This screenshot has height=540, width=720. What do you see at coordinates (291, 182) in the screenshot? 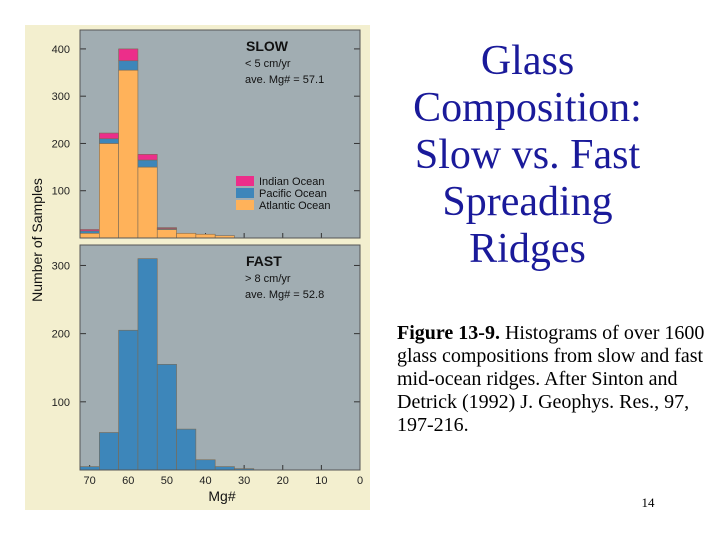
I see `legend-label: Indian Ocean` at bounding box center [291, 182].